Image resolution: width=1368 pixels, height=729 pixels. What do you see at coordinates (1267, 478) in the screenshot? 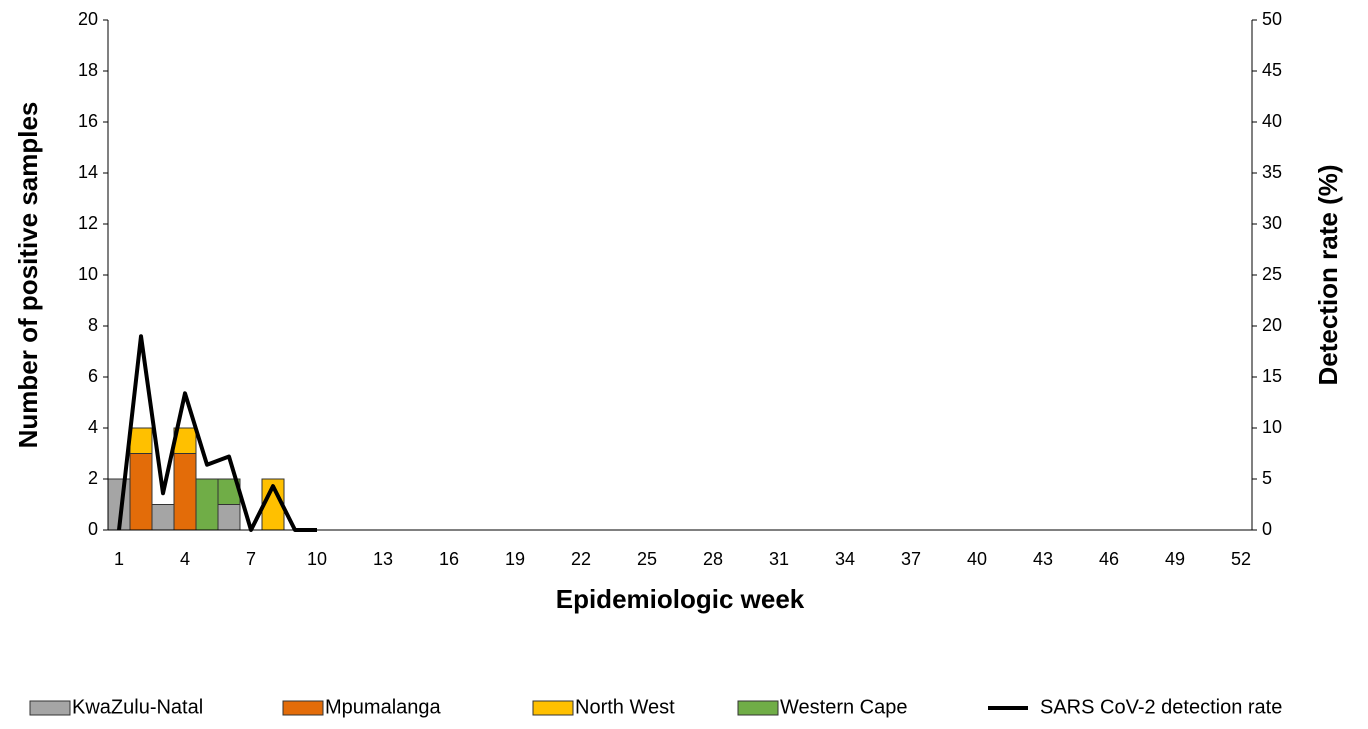
I see `y2-tick-label: 5` at bounding box center [1267, 478].